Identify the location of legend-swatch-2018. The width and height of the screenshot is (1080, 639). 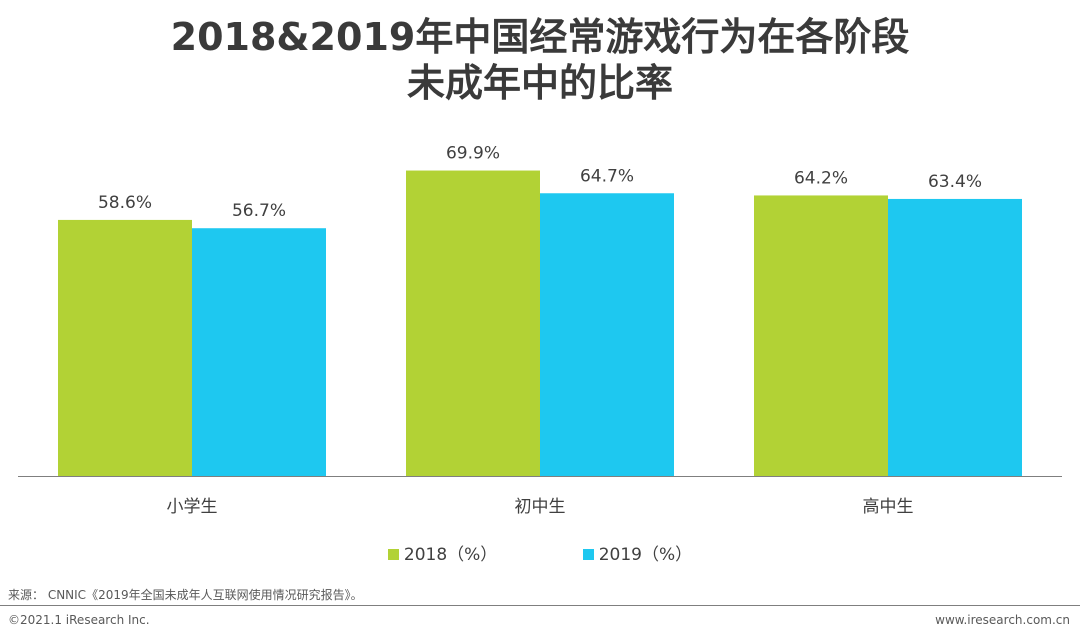
(393, 554).